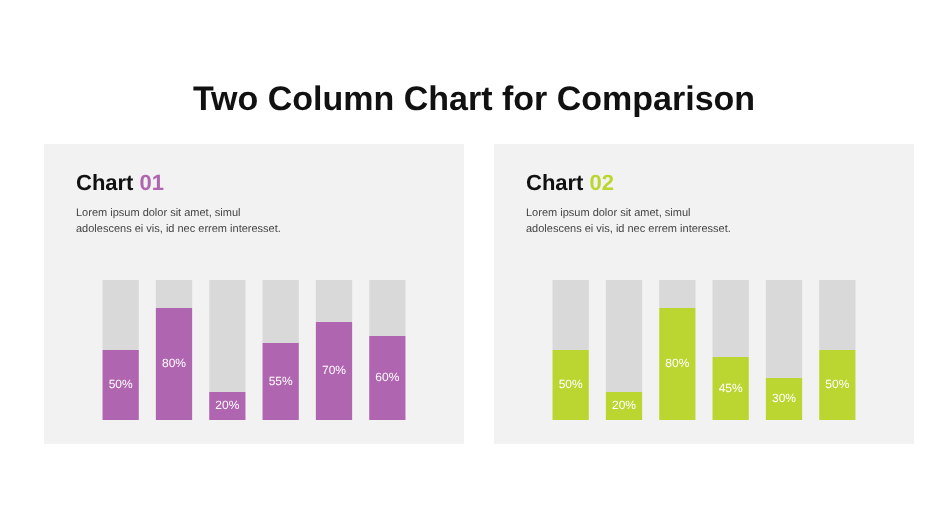 The width and height of the screenshot is (948, 532). I want to click on chart-title: Chart 02, so click(570, 184).